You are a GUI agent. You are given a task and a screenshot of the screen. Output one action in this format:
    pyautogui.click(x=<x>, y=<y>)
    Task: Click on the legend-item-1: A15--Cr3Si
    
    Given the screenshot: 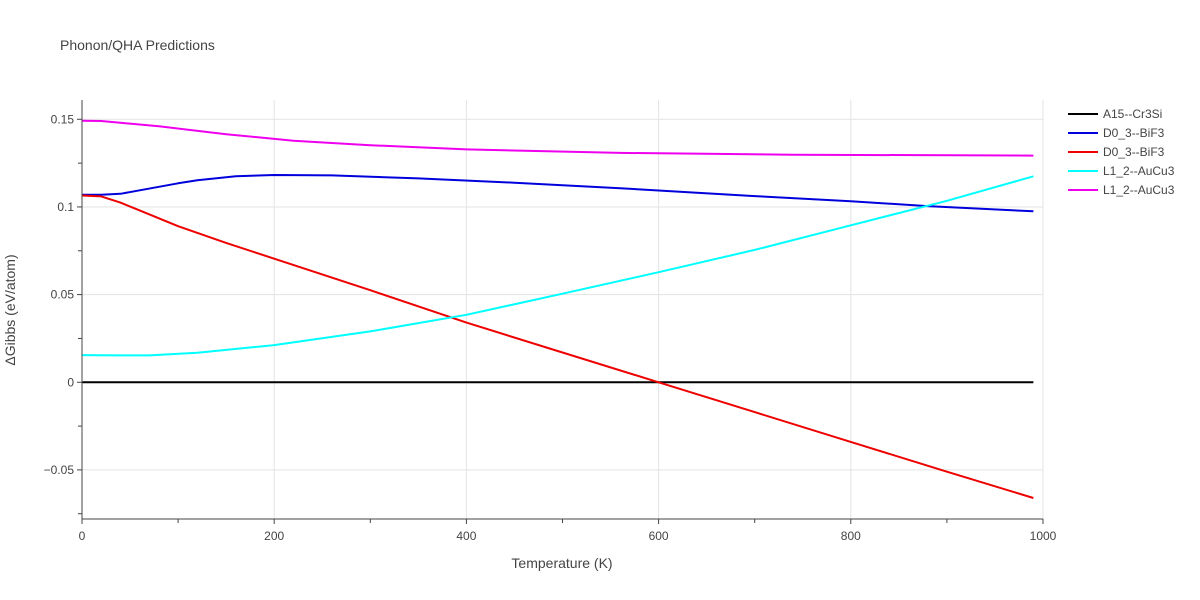 What is the action you would take?
    pyautogui.click(x=1115, y=114)
    